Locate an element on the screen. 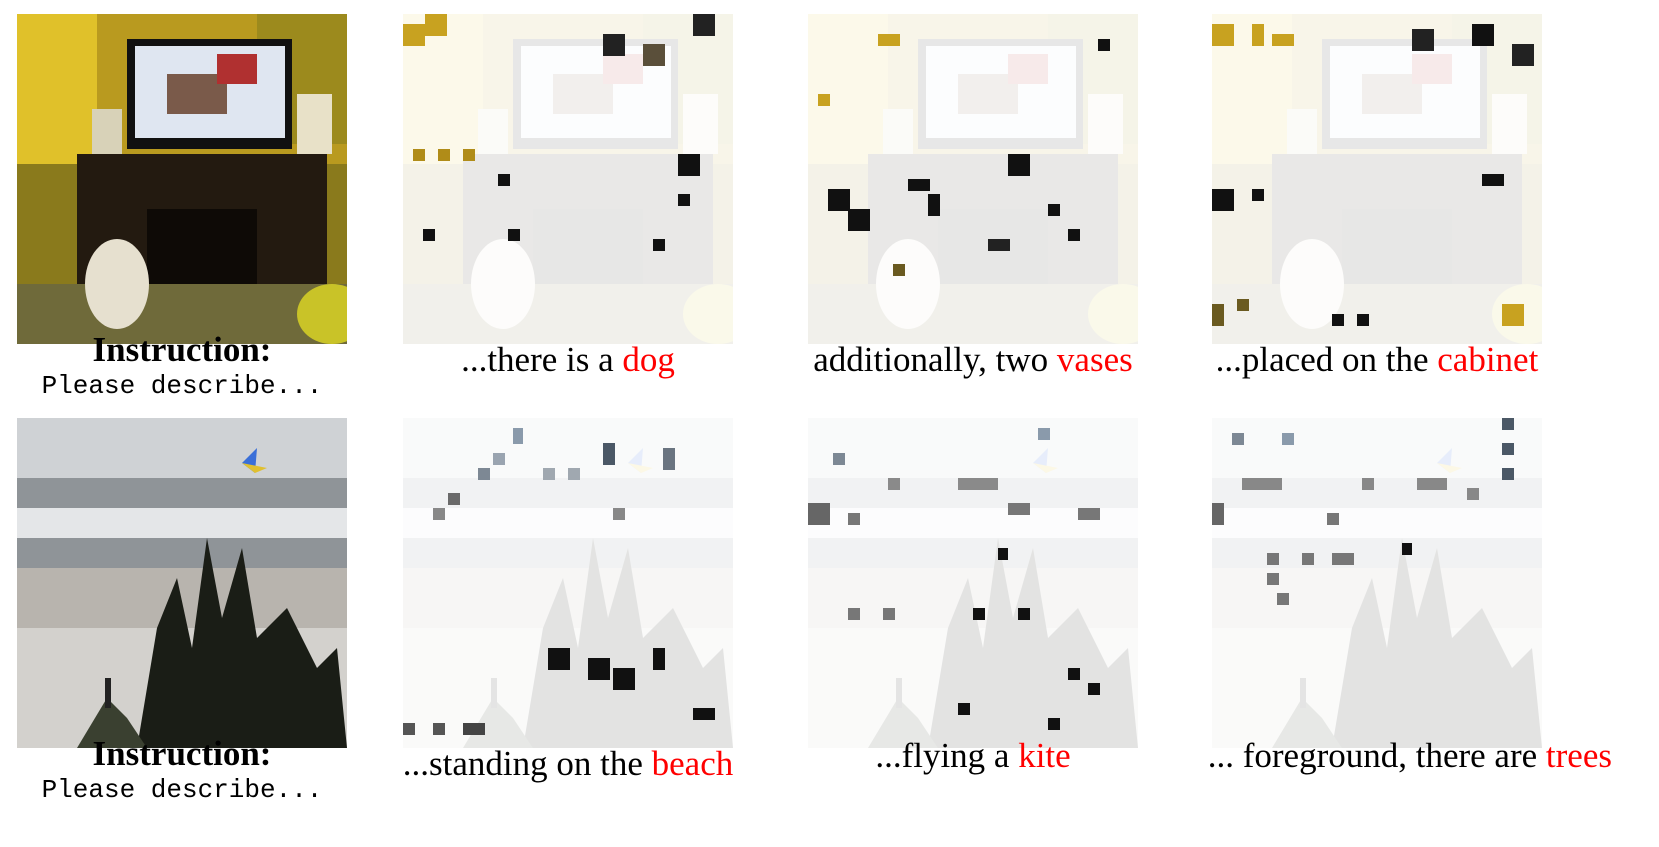  masked-image-trees is located at coordinates (1377, 583).